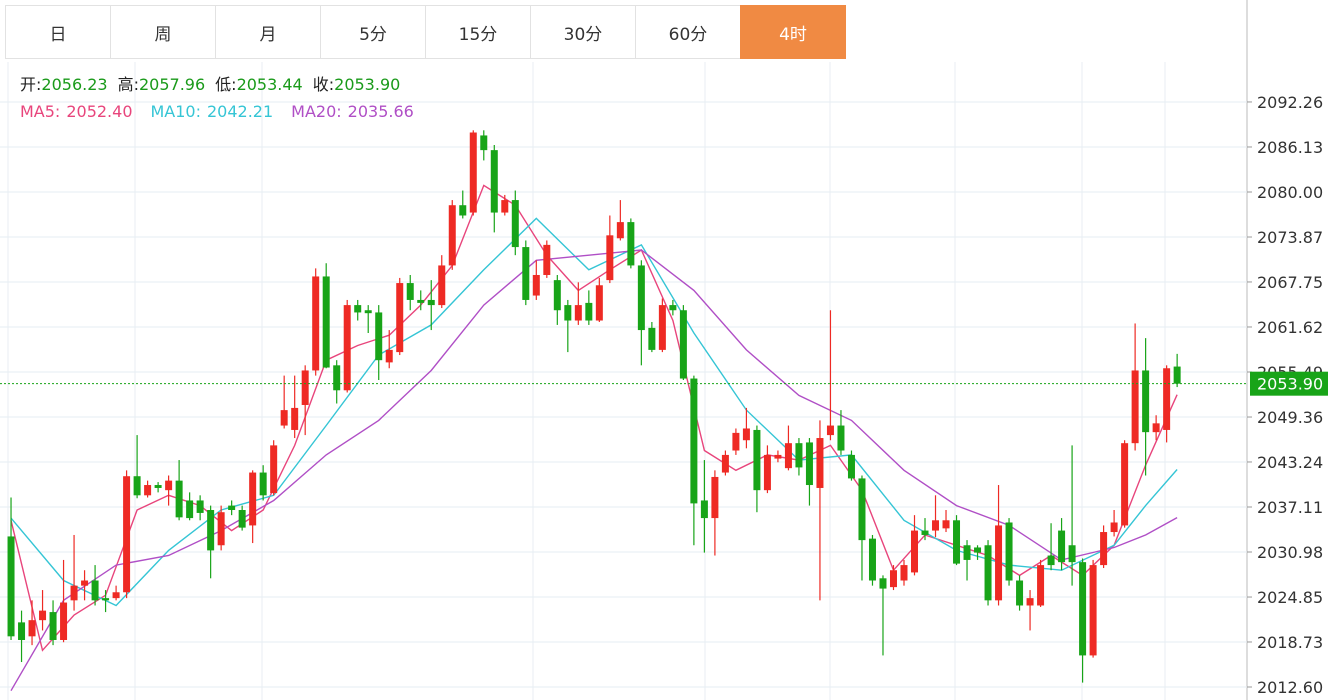 This screenshot has width=1329, height=700. What do you see at coordinates (316, 111) in the screenshot?
I see `legend-name: MA20:` at bounding box center [316, 111].